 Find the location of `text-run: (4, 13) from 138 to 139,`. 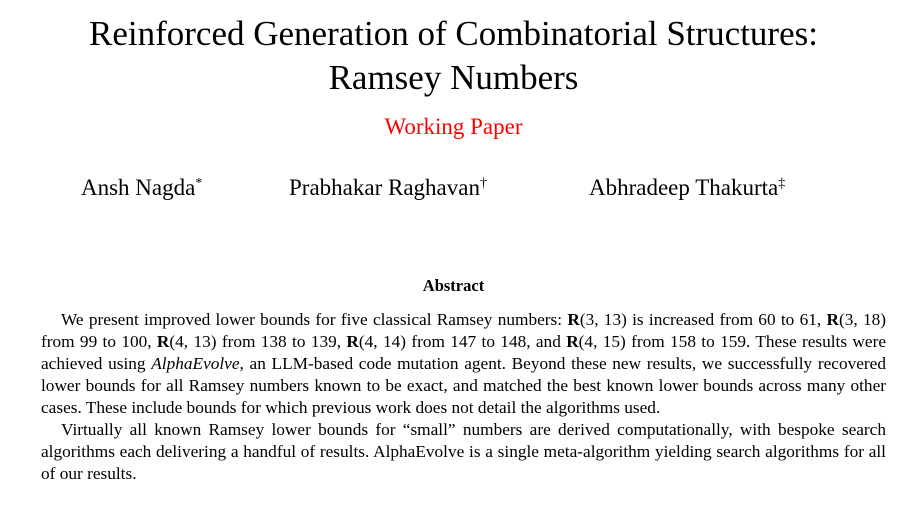

text-run: (4, 13) from 138 to 139, is located at coordinates (258, 341).